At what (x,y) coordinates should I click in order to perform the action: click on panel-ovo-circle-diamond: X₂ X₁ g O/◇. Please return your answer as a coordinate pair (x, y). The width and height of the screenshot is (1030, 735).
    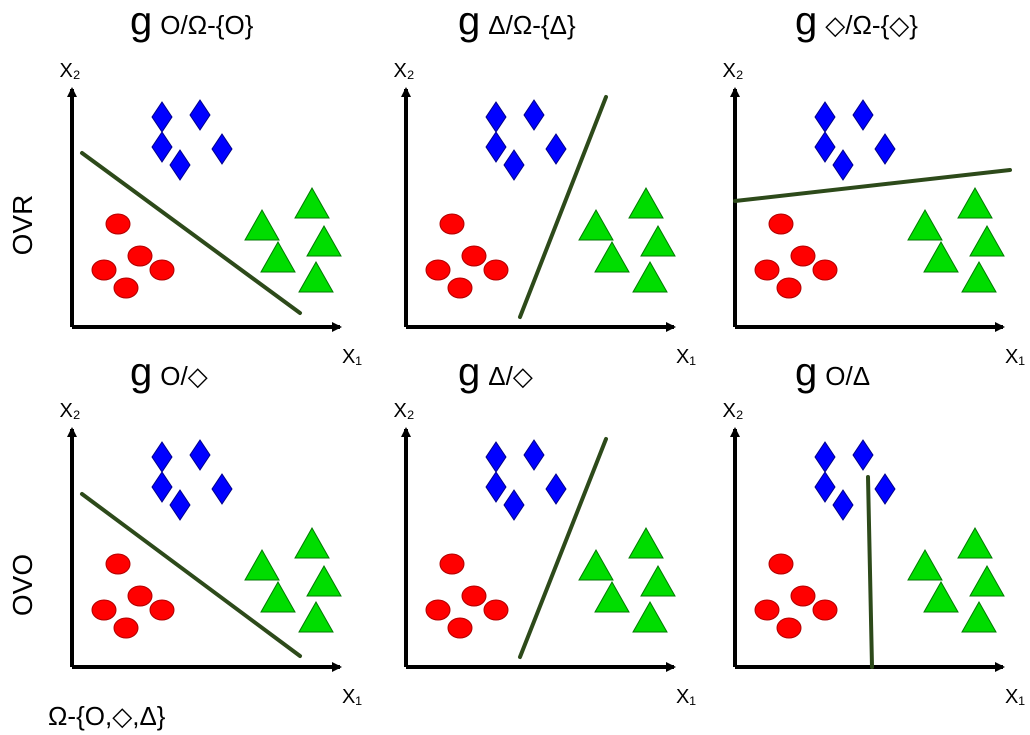
    Looking at the image, I should click on (210, 529).